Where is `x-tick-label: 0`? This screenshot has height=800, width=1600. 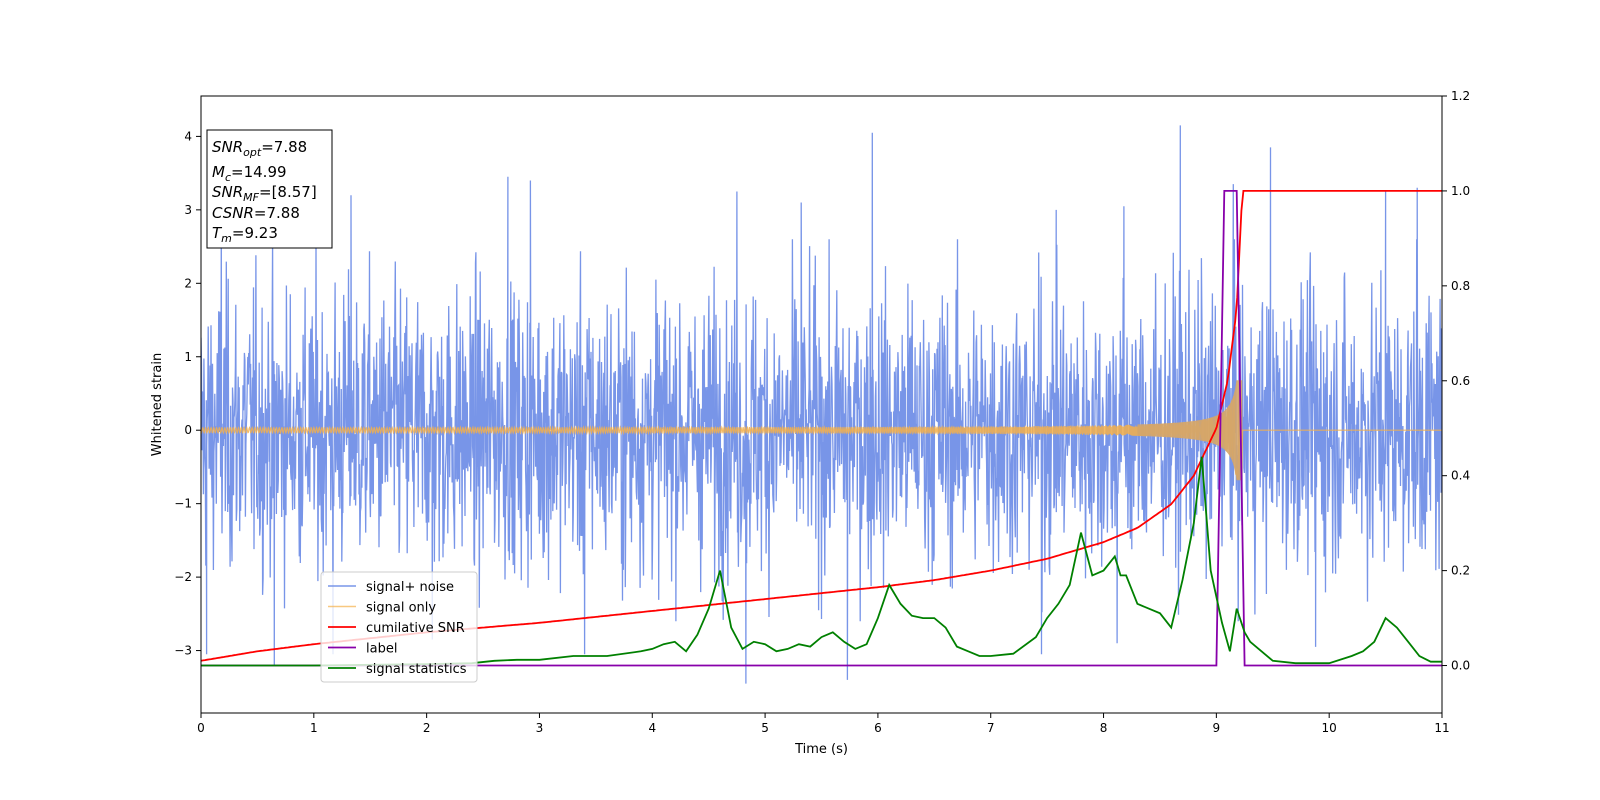 x-tick-label: 0 is located at coordinates (201, 728).